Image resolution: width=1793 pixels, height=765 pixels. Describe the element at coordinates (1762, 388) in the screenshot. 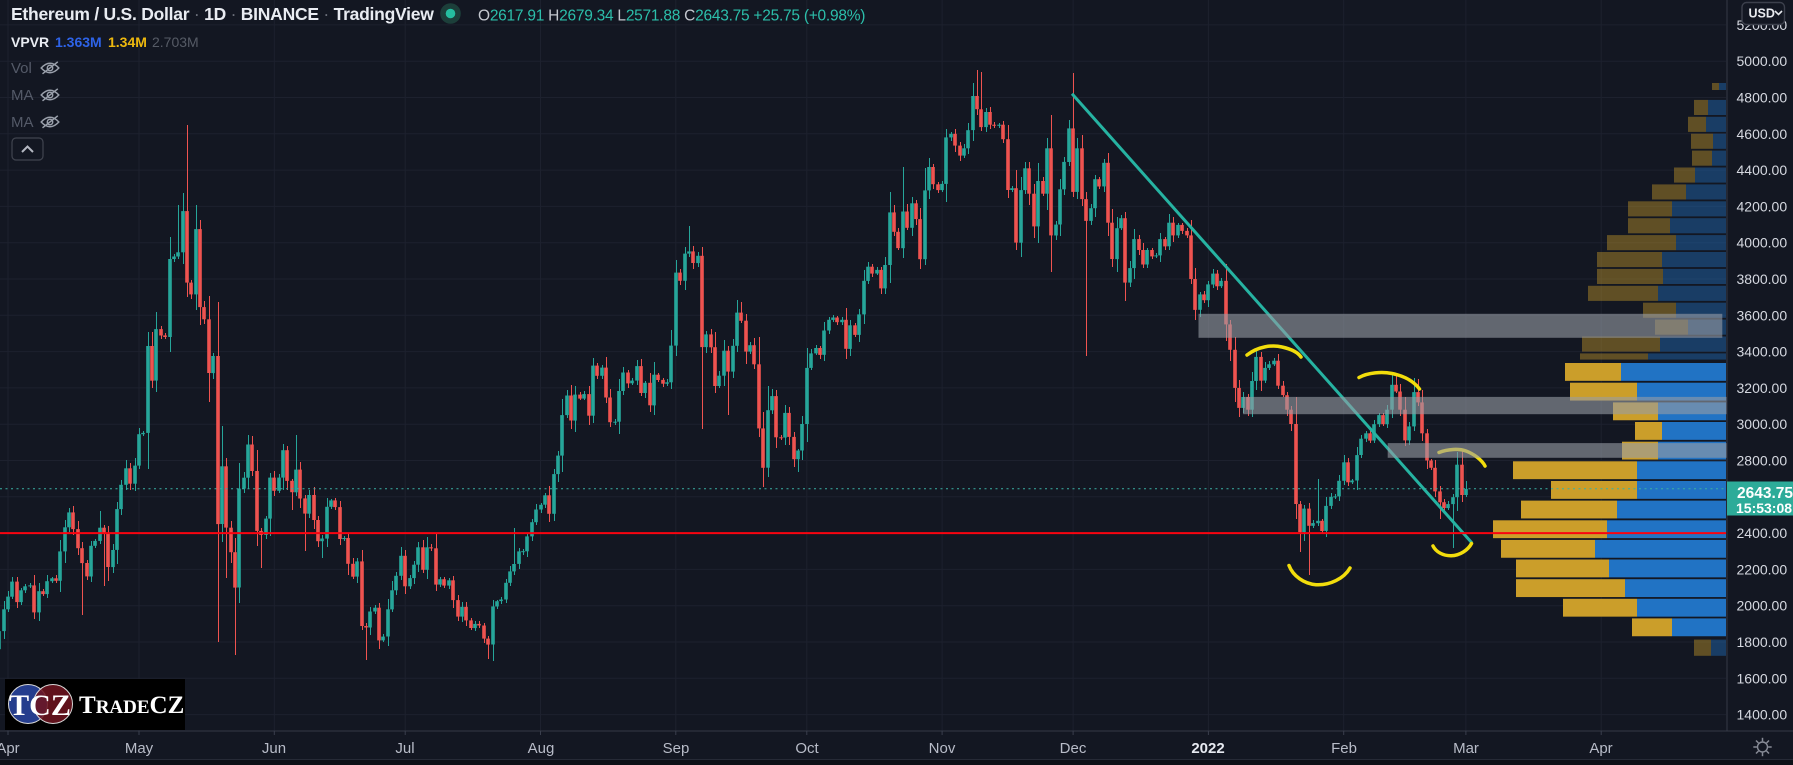

I see `svg-text: 3200.00` at that location.